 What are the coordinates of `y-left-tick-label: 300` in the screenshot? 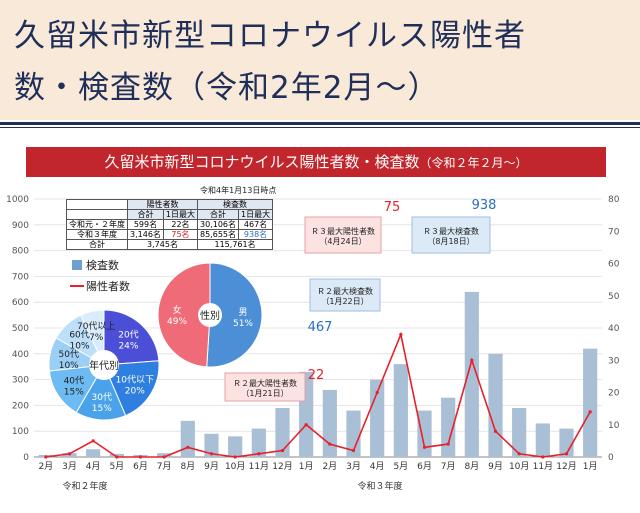 It's located at (20, 381).